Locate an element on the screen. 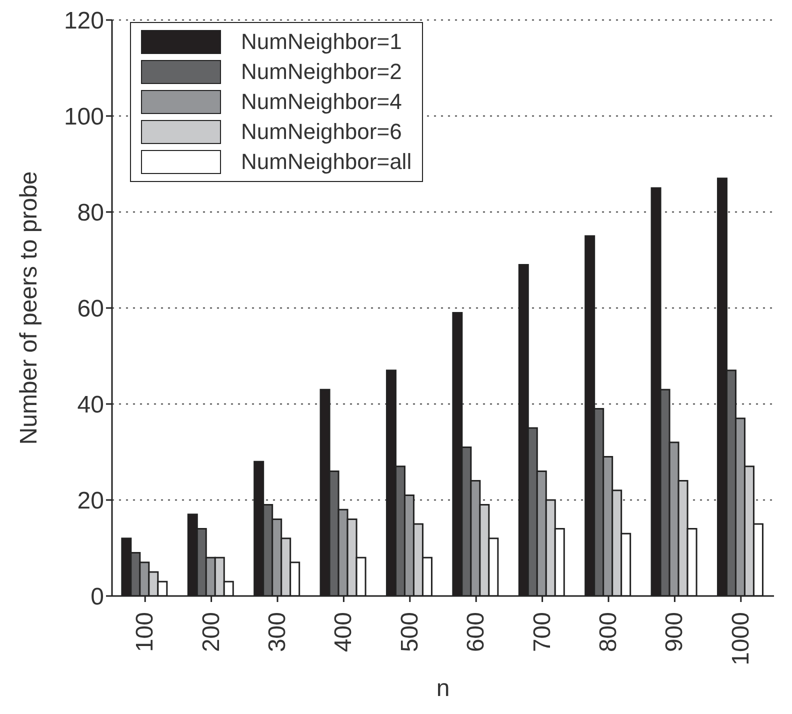 Image resolution: width=792 pixels, height=714 pixels. x-tick-label: 800 is located at coordinates (608, 632).